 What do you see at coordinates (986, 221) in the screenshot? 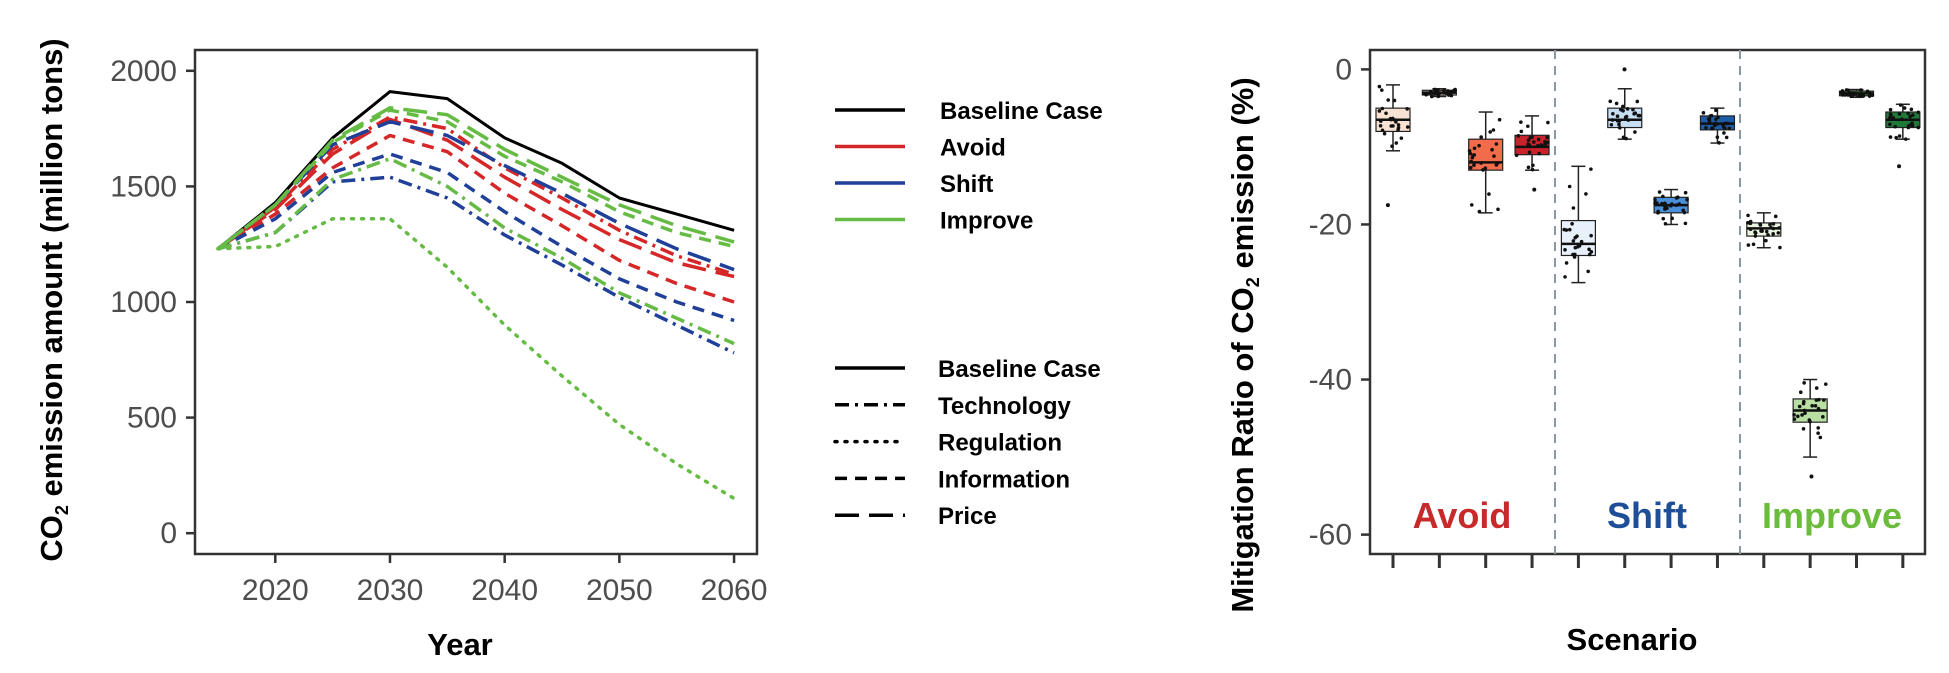
I see `legend-color-label: Improve` at bounding box center [986, 221].